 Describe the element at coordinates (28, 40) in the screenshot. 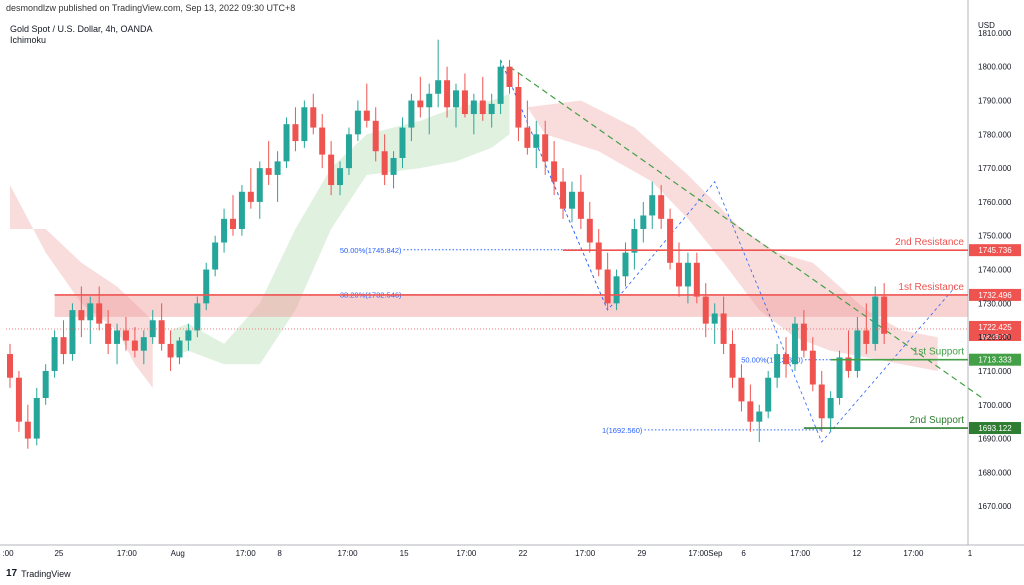

I see `indicator-label: Ichimoku` at that location.